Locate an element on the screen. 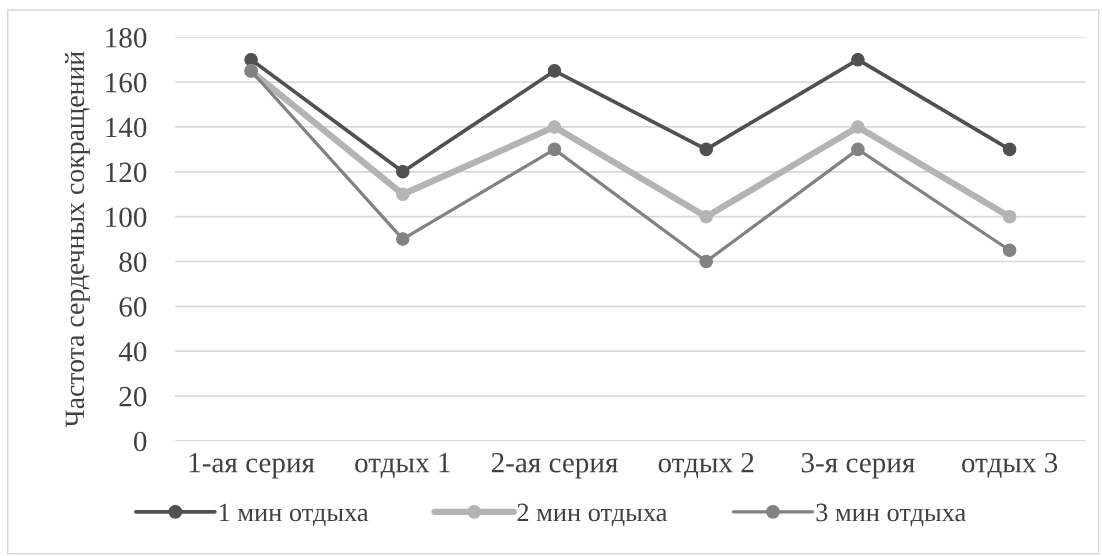 Image resolution: width=1102 pixels, height=556 pixels. y-tick-label: 0 is located at coordinates (140, 441).